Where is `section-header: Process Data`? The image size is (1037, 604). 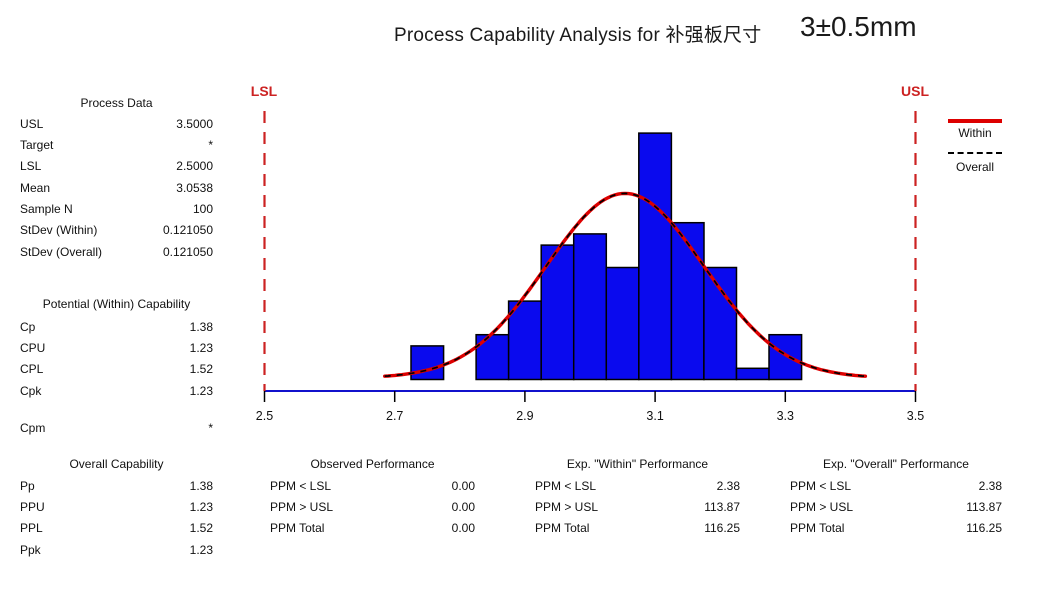
section-header: Process Data is located at coordinates (116, 103).